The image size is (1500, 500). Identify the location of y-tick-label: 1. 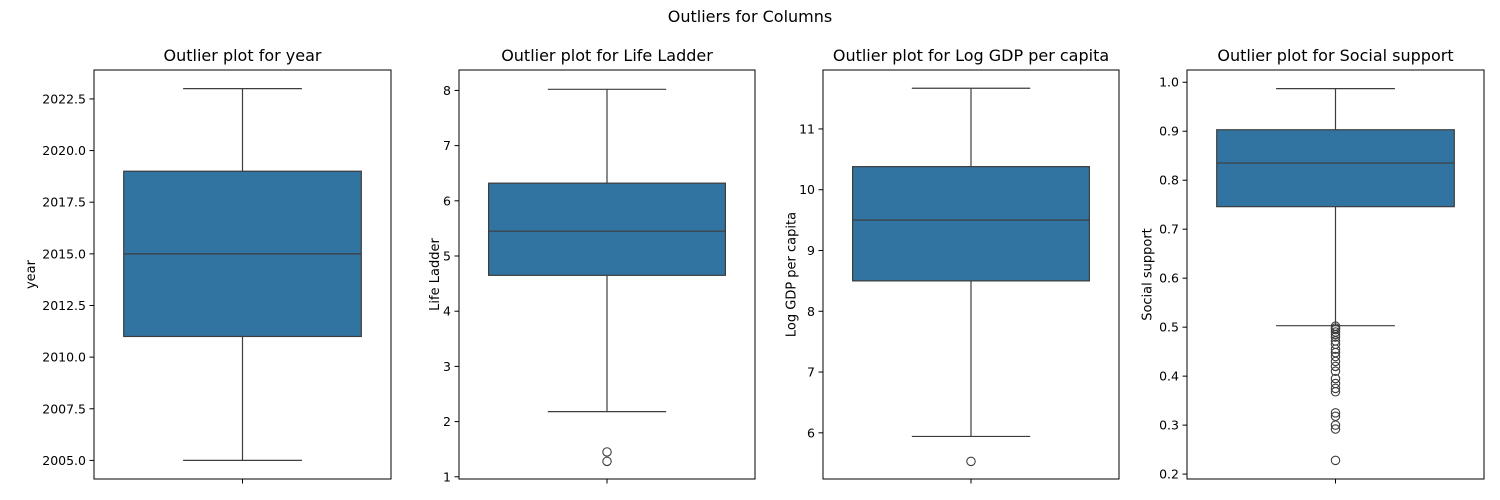
(447, 476).